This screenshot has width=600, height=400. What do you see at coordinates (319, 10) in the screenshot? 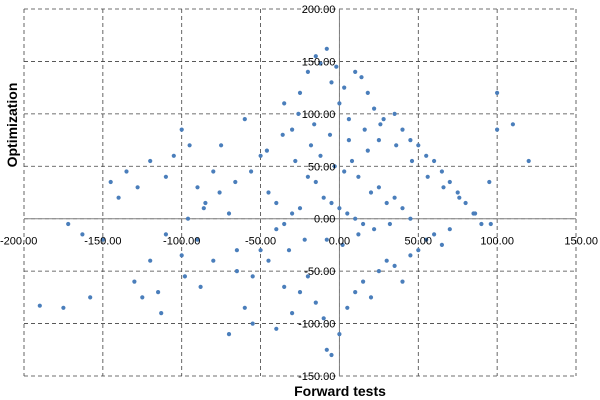
I see `y-tick-label: 200.00` at bounding box center [319, 10].